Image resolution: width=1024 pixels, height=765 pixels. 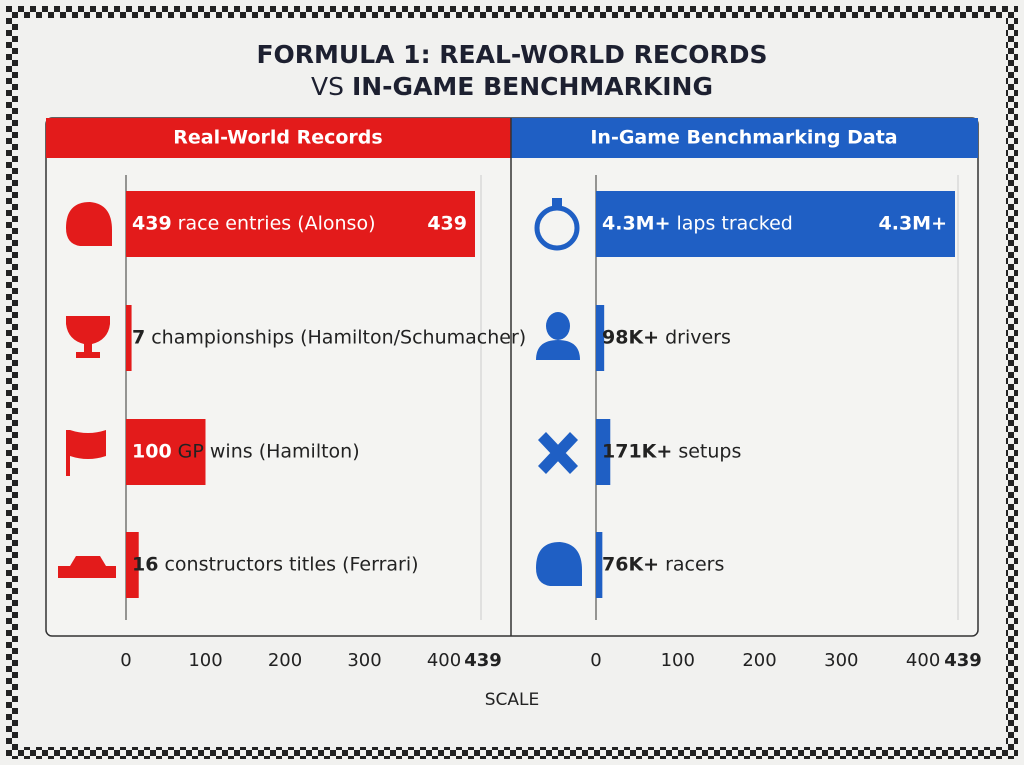 I want to click on value-label-end: 439, so click(x=447, y=224).